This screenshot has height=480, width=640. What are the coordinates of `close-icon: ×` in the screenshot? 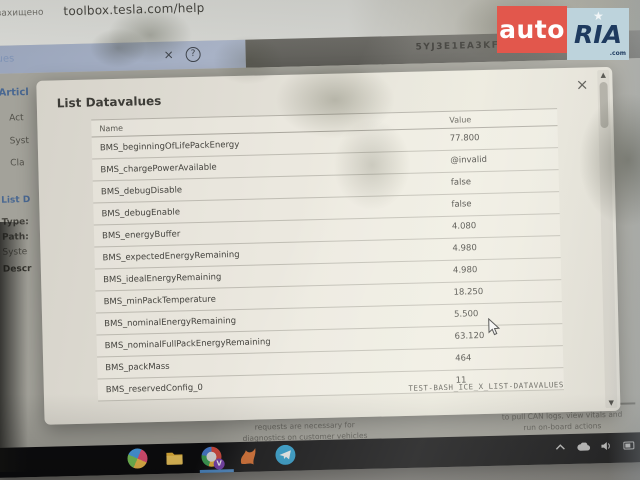 It's located at (582, 84).